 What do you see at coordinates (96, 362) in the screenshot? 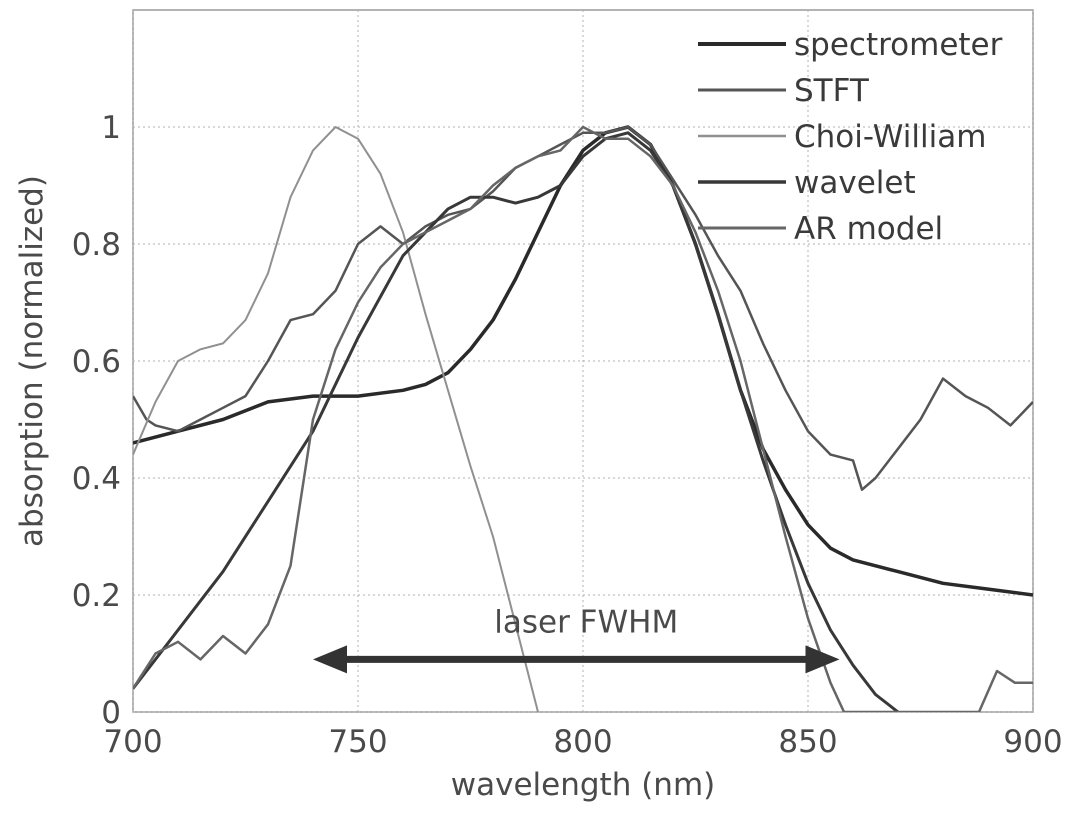
I see `y-tick-label: 0.6` at bounding box center [96, 362].